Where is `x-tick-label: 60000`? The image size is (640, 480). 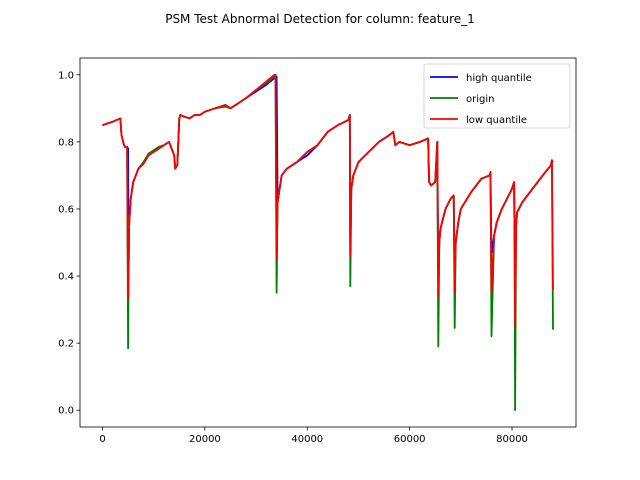
x-tick-label: 60000 is located at coordinates (410, 439).